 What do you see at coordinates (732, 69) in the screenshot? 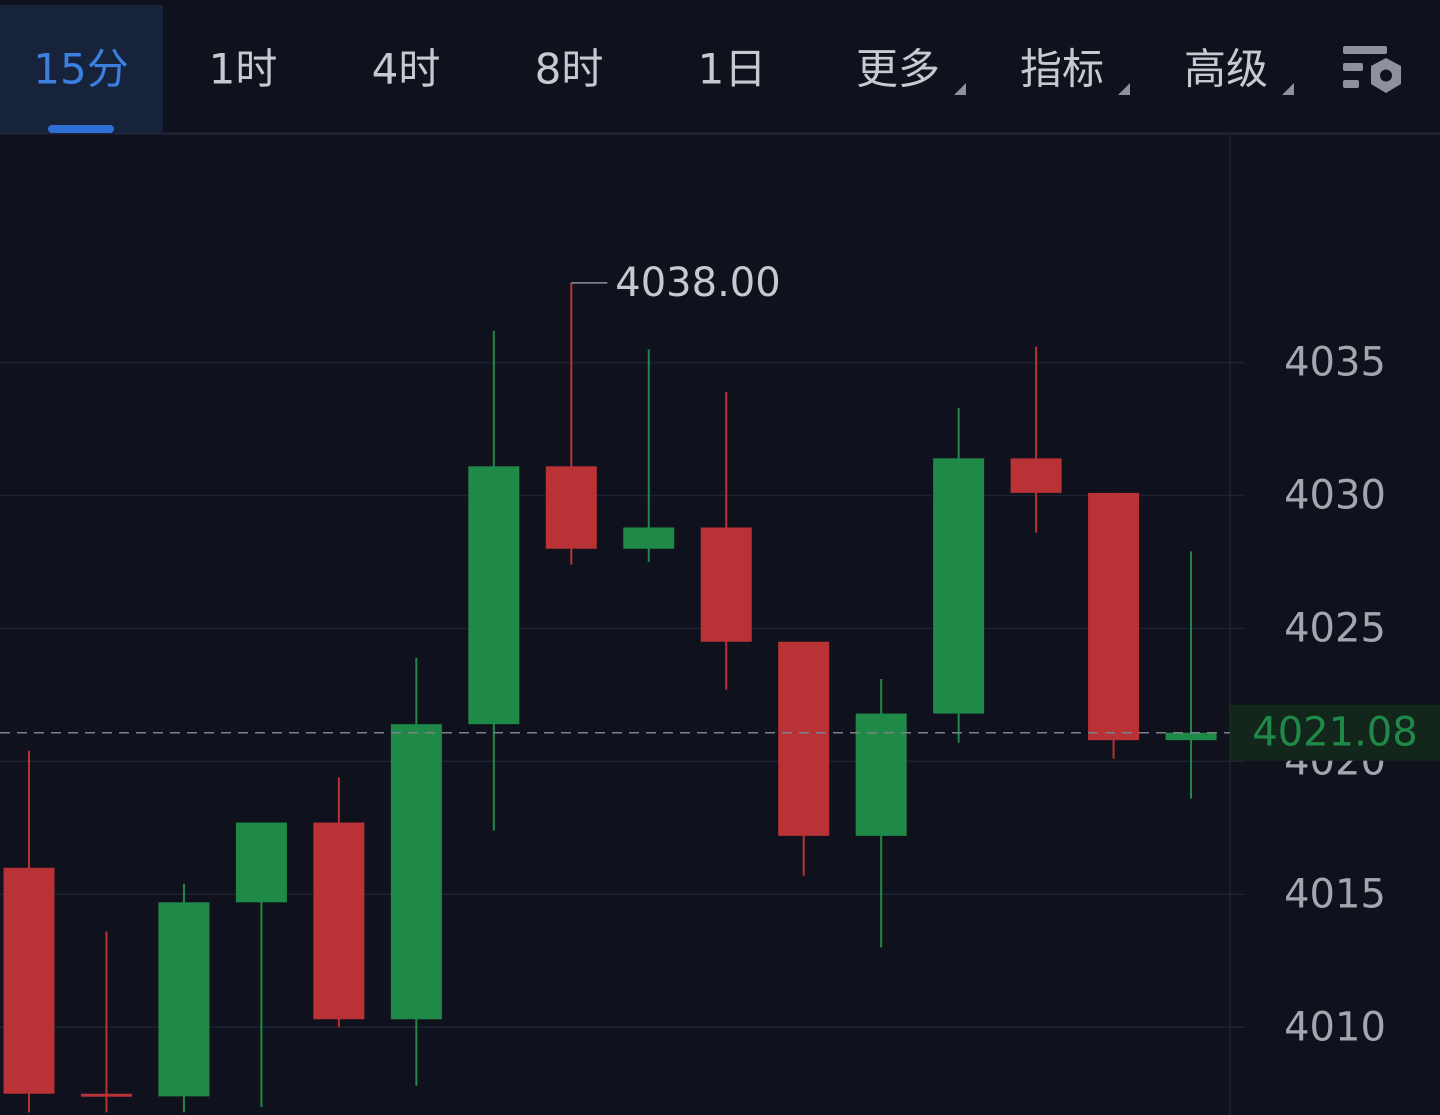
I see `tab: 1日` at bounding box center [732, 69].